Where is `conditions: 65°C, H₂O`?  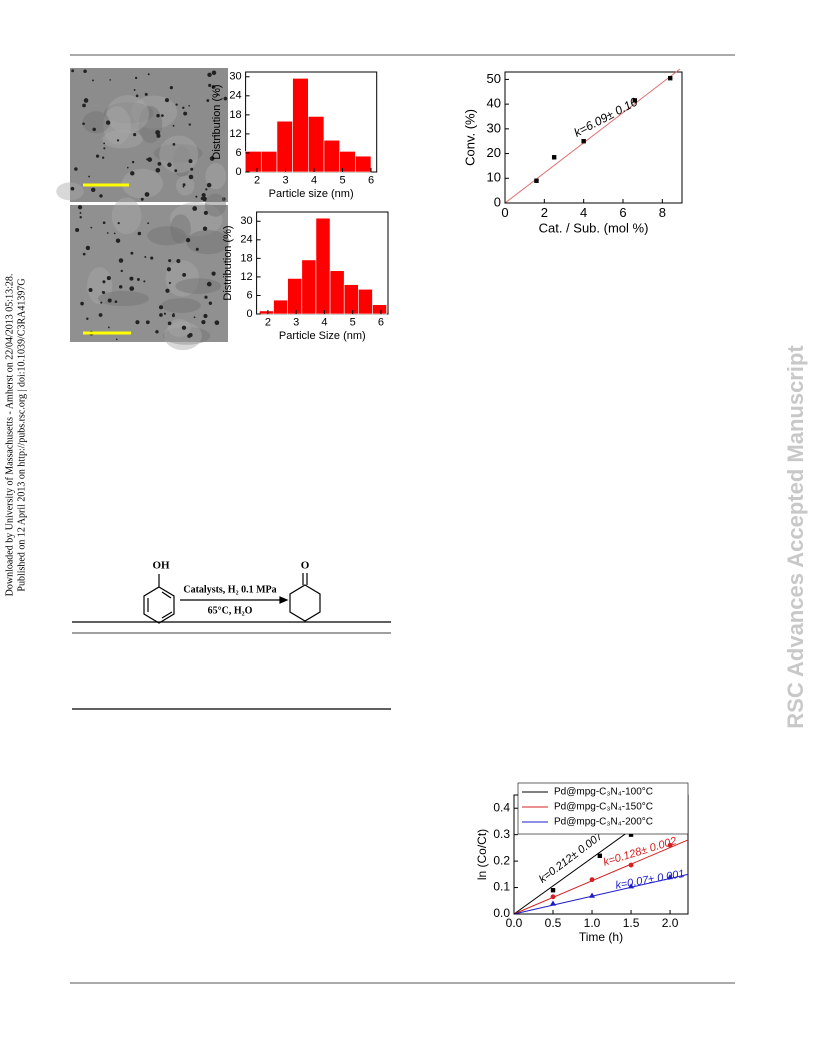
conditions: 65°C, H₂O is located at coordinates (230, 610).